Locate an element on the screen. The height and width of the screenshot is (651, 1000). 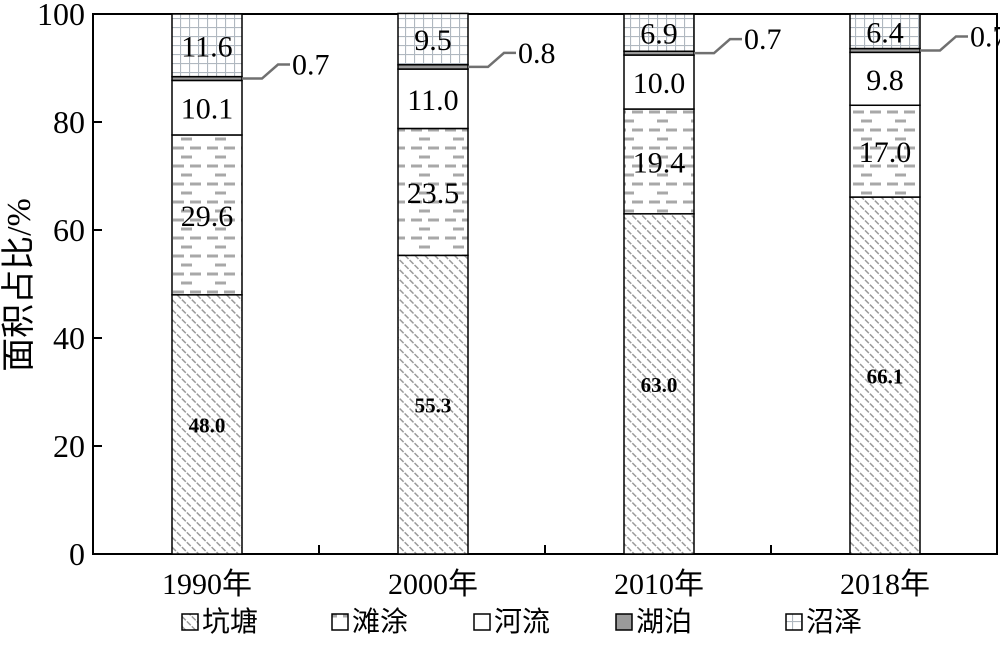
legend-item: 河流 is located at coordinates (511, 622).